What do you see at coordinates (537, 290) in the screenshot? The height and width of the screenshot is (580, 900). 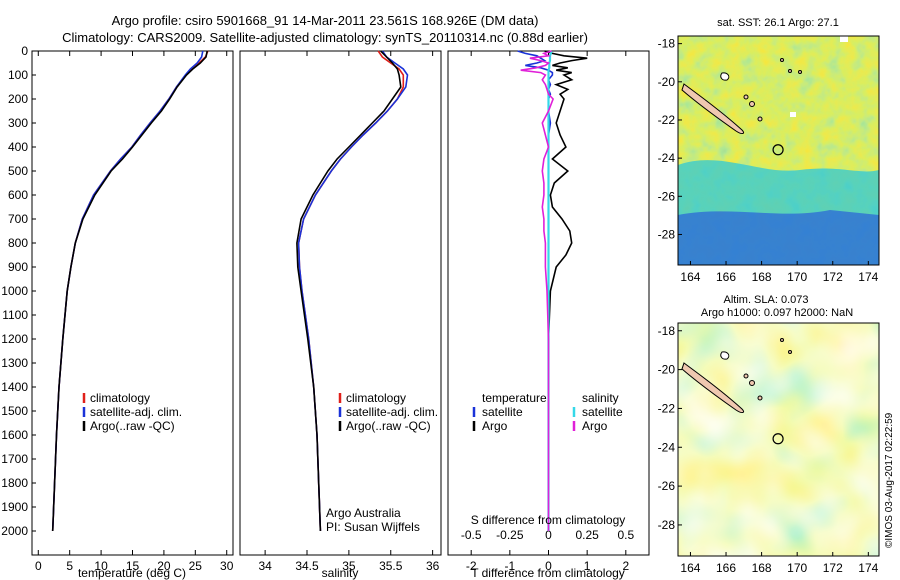 I see `diff-line-salinity-argo` at bounding box center [537, 290].